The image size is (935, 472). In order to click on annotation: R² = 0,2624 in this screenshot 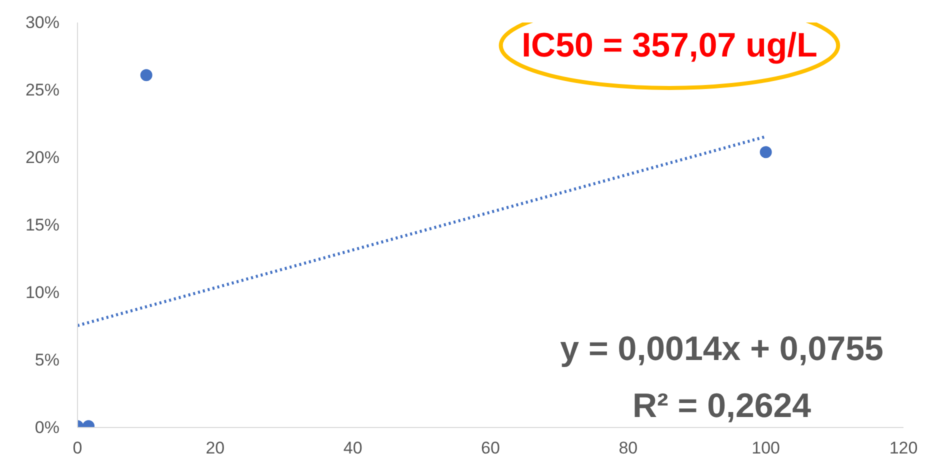, I will do `click(722, 405)`.